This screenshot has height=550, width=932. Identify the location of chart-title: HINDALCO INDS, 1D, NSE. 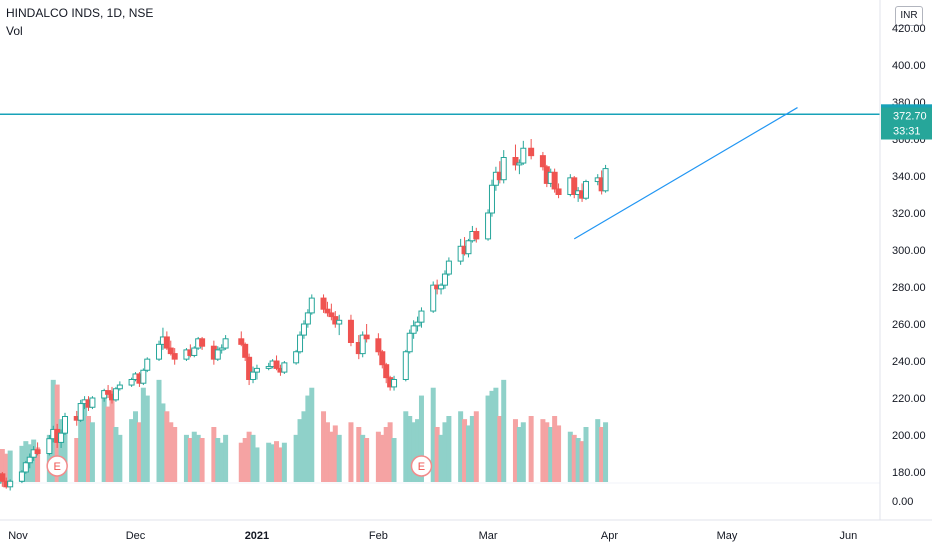
(80, 13).